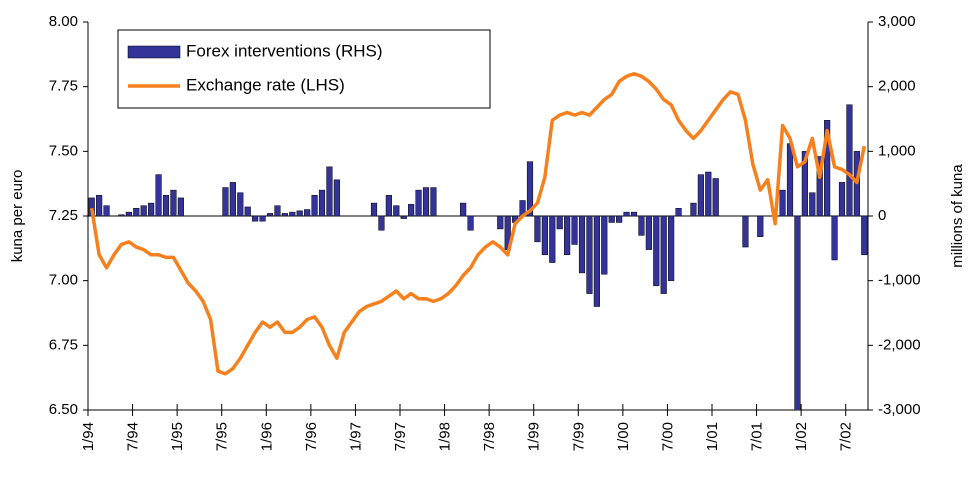 The image size is (972, 477). I want to click on x-tick-label: 1/96, so click(266, 436).